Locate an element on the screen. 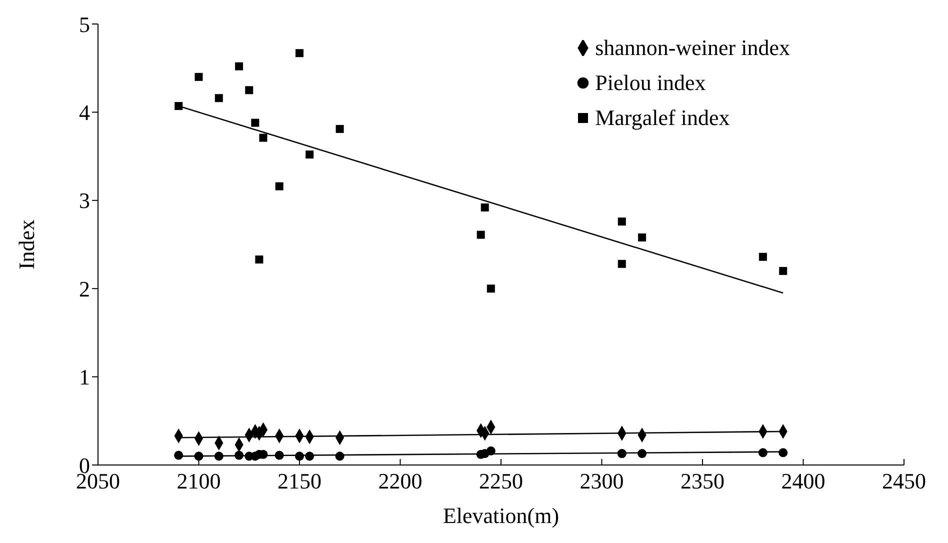 Image resolution: width=948 pixels, height=543 pixels. y-axis-title: Index is located at coordinates (26, 244).